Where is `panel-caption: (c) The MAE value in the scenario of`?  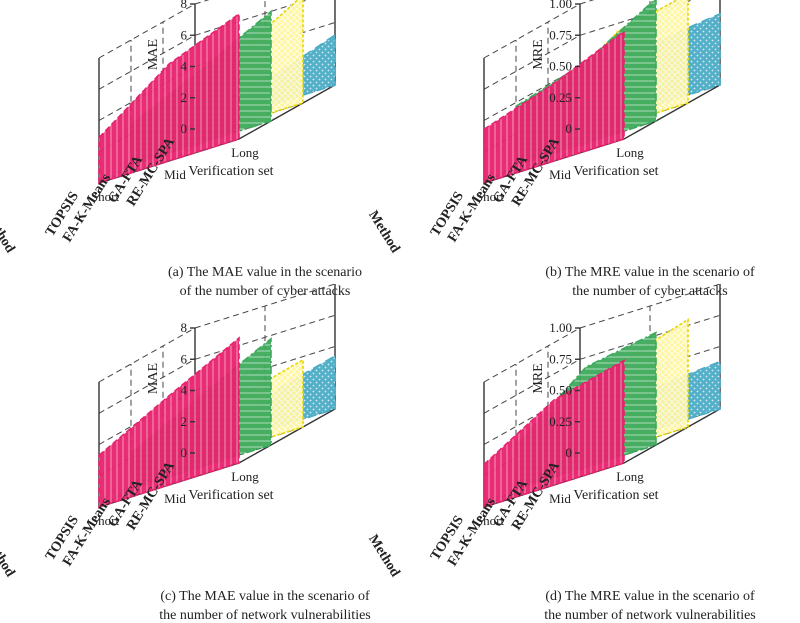 panel-caption: (c) The MAE value in the scenario of is located at coordinates (265, 596).